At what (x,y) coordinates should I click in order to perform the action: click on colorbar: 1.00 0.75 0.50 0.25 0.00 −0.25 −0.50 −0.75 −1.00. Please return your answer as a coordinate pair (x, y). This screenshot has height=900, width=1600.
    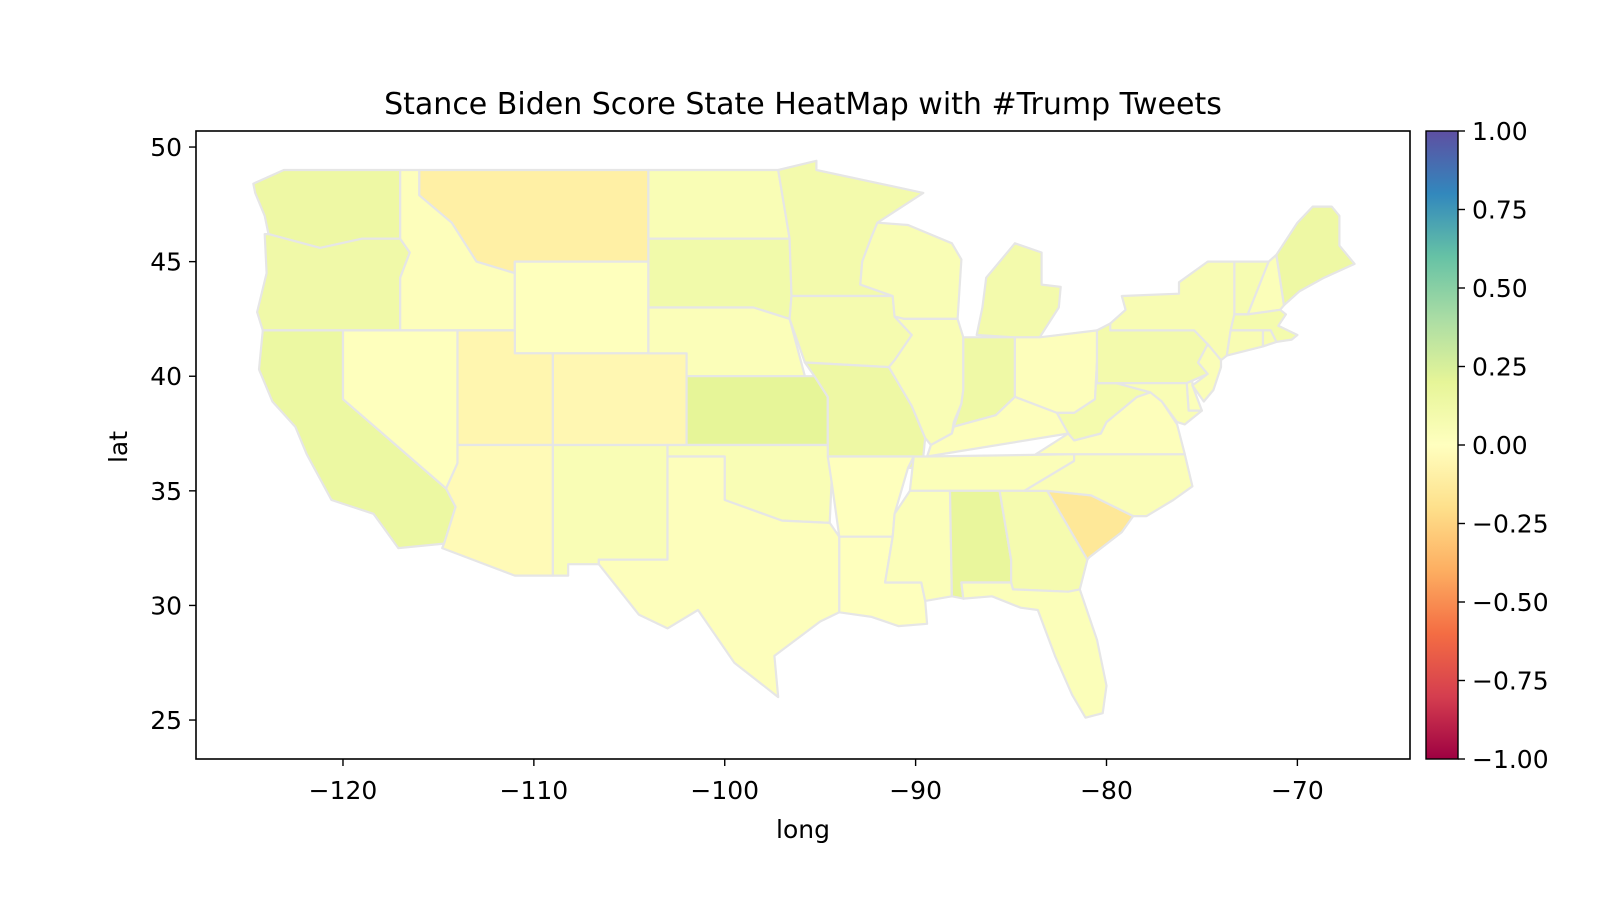
    Looking at the image, I should click on (1487, 445).